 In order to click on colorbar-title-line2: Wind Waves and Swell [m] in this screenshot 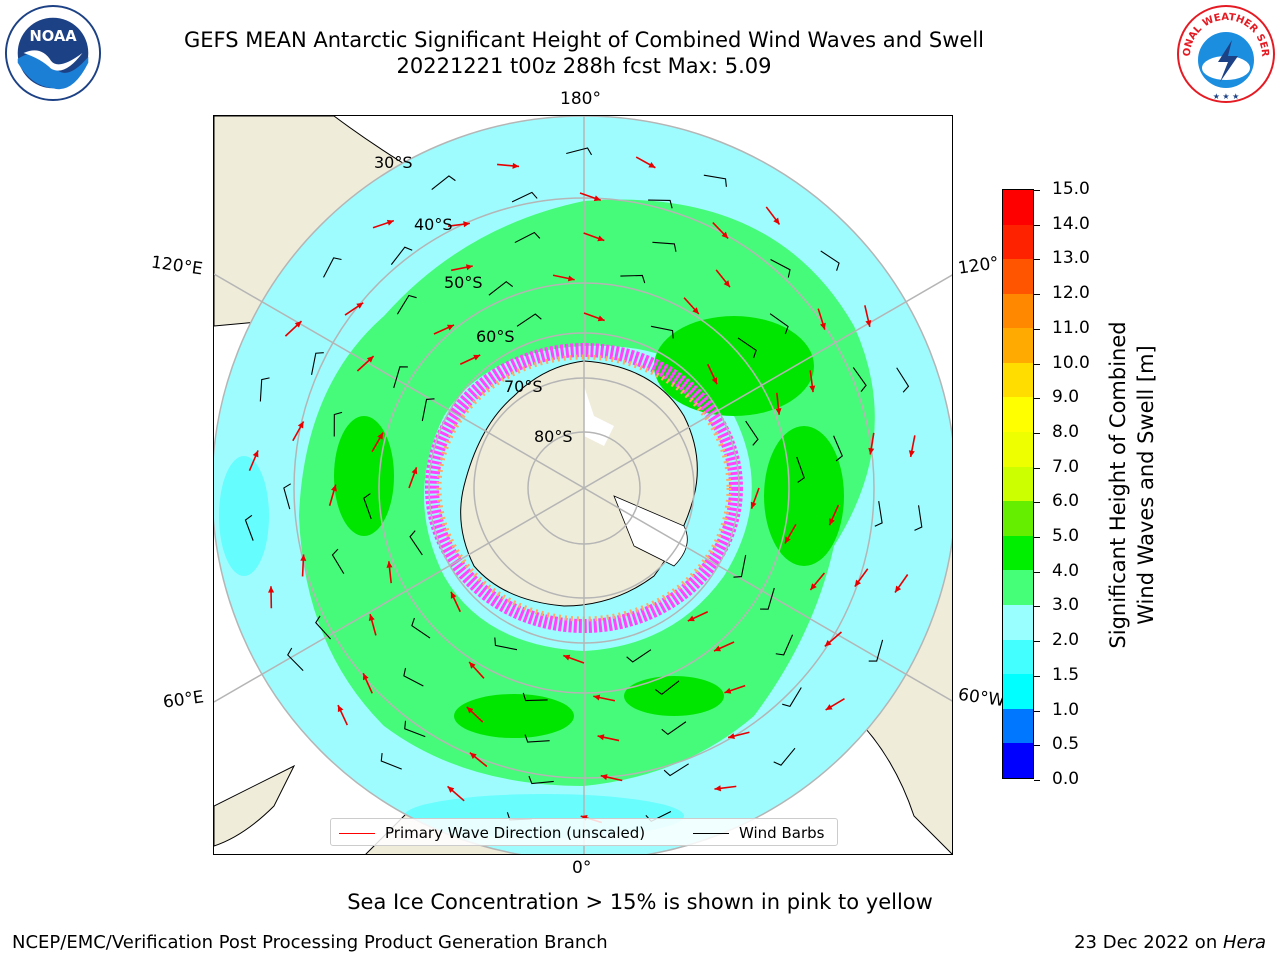, I will do `click(1146, 485)`.